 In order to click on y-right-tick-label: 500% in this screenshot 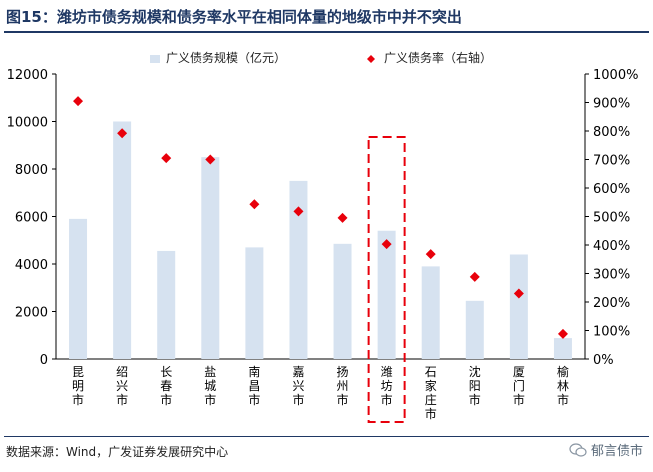, I will do `click(611, 218)`.